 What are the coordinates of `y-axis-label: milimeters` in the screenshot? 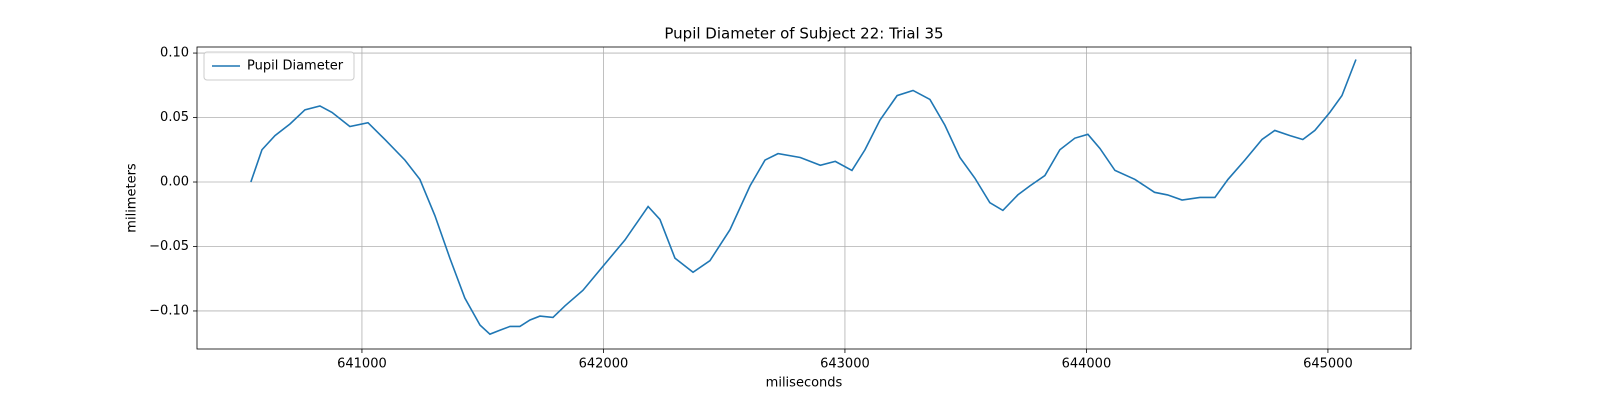 It's located at (132, 198).